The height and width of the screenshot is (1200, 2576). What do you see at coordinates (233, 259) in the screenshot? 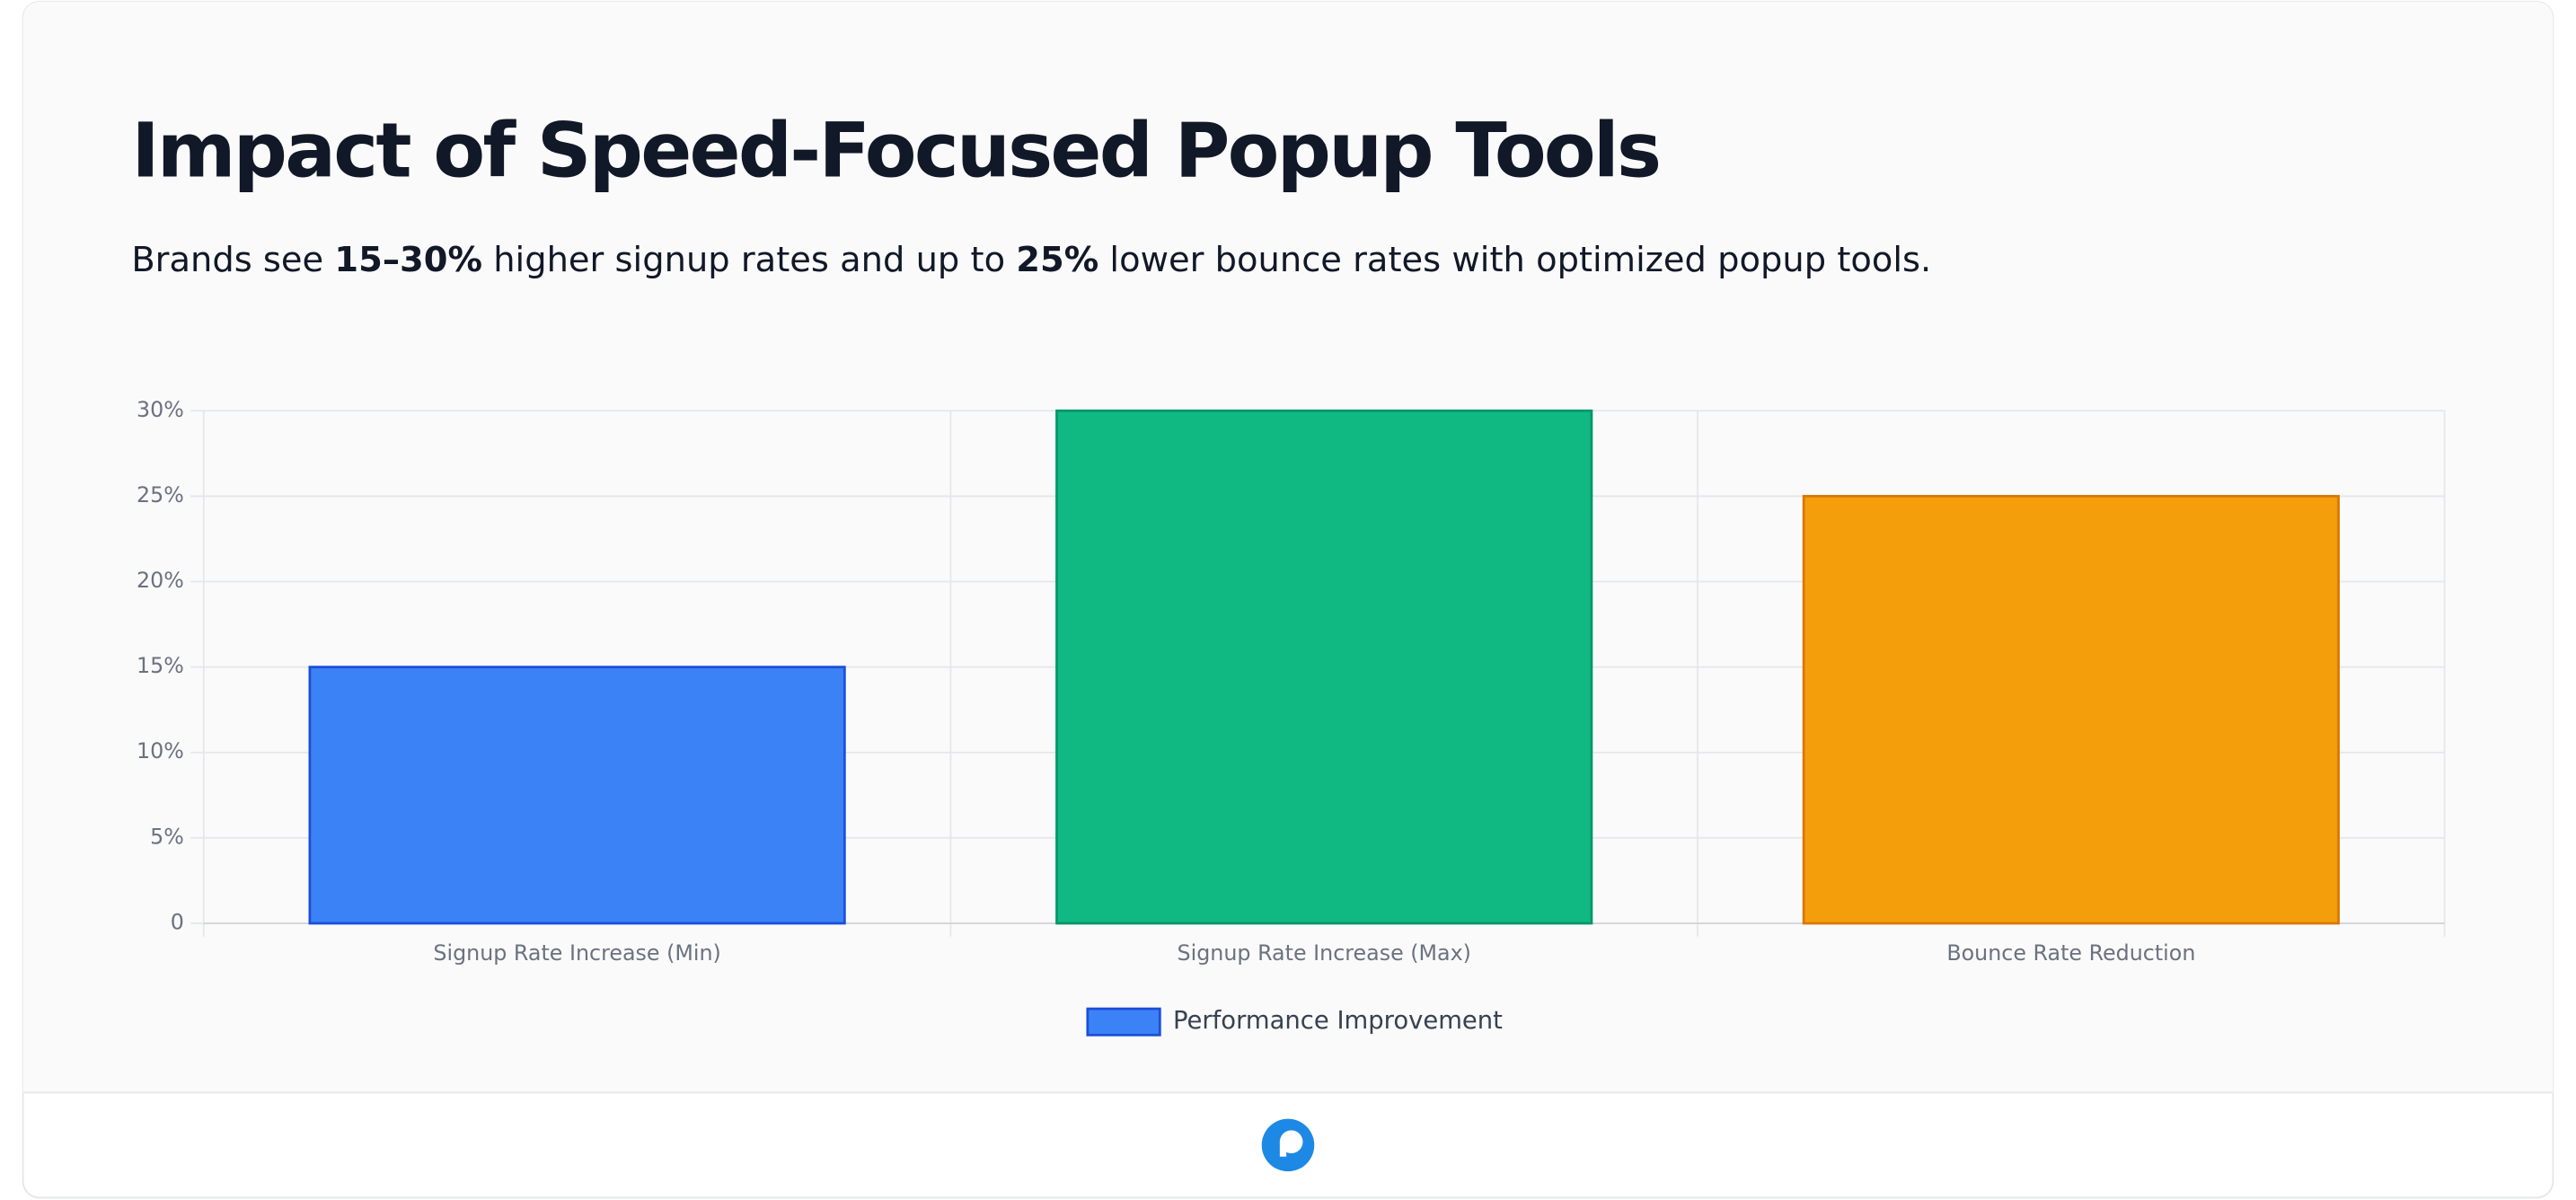
I see `subtitle-text: Brands see` at bounding box center [233, 259].